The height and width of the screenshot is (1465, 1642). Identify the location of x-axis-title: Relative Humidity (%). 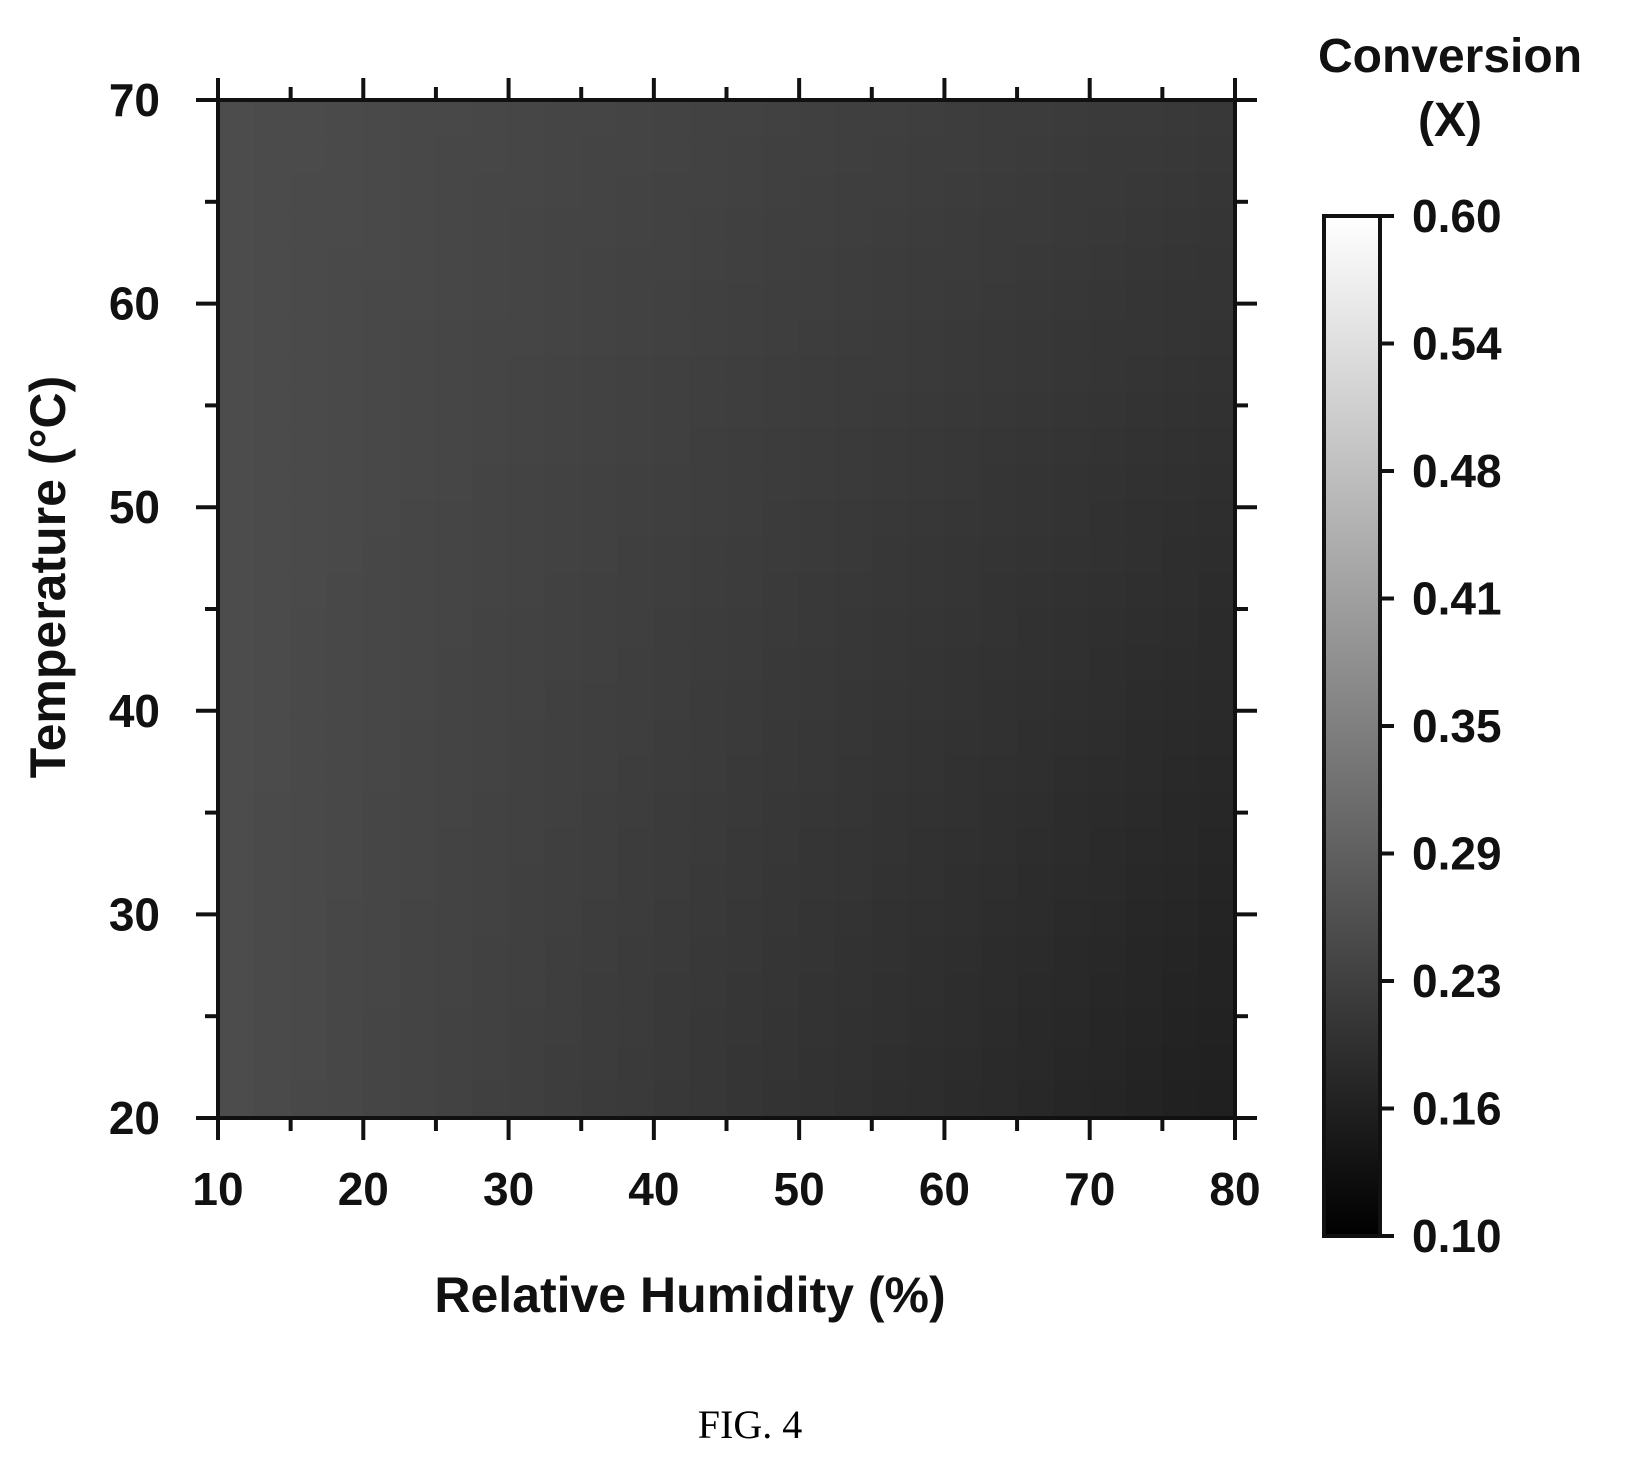
(689, 1295).